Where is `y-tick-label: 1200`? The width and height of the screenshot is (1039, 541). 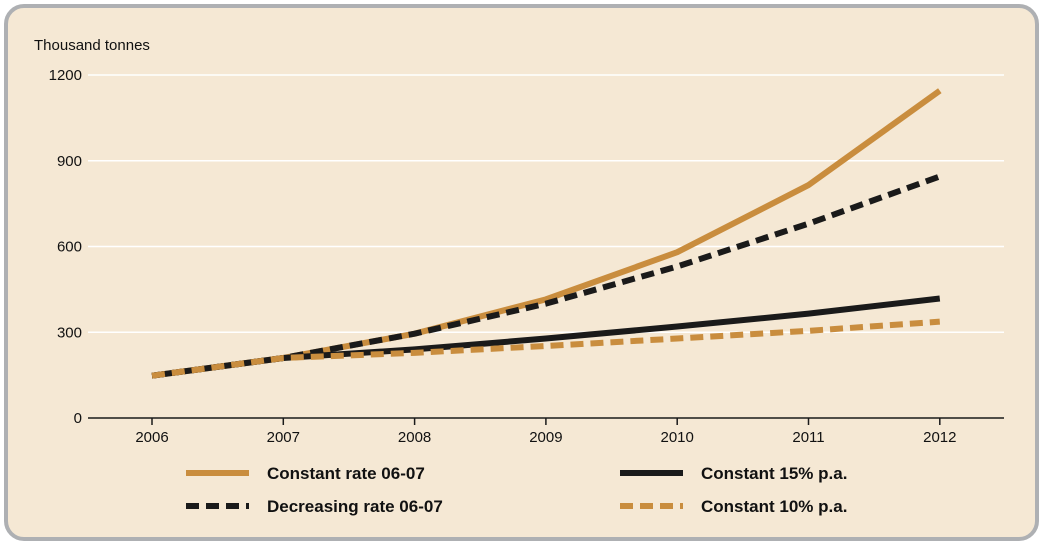 y-tick-label: 1200 is located at coordinates (65, 75).